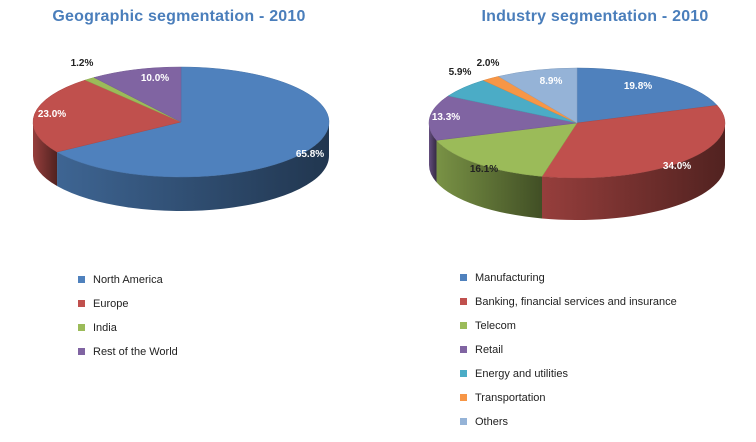 This screenshot has width=756, height=442. I want to click on industry-legend-item-retail: Retail, so click(568, 354).